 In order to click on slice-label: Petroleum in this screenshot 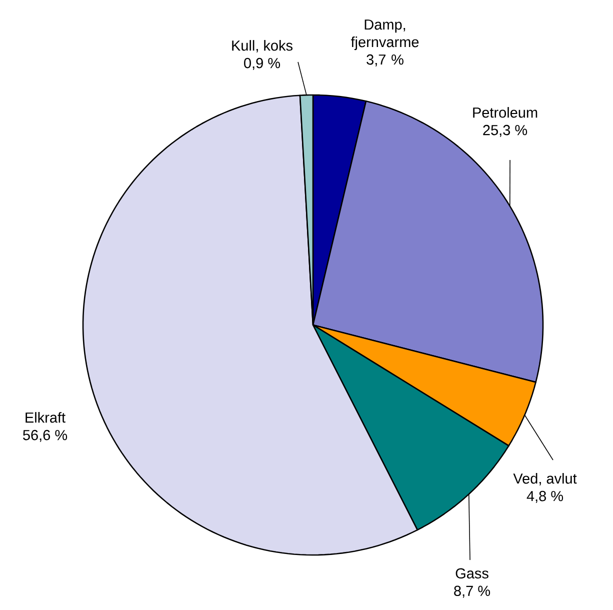, I will do `click(505, 112)`.